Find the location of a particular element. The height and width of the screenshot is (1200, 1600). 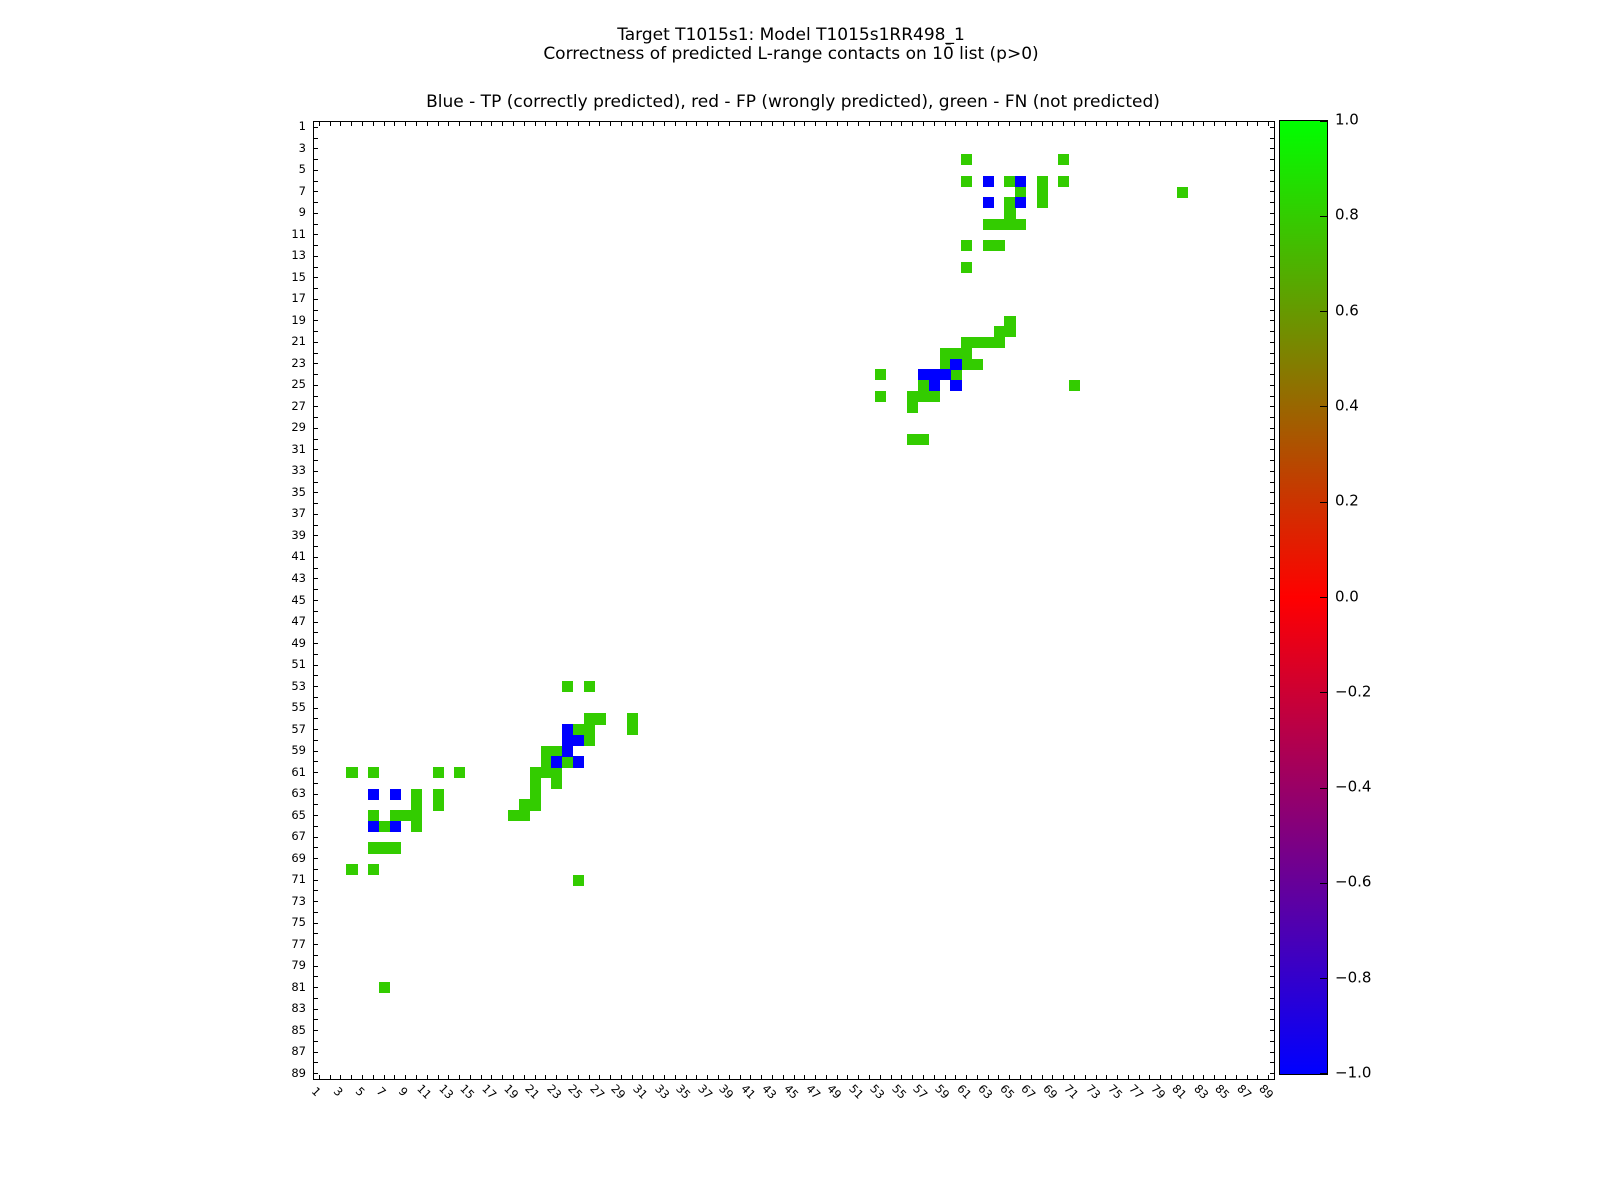

y-tick-label: 15 is located at coordinates (298, 276).